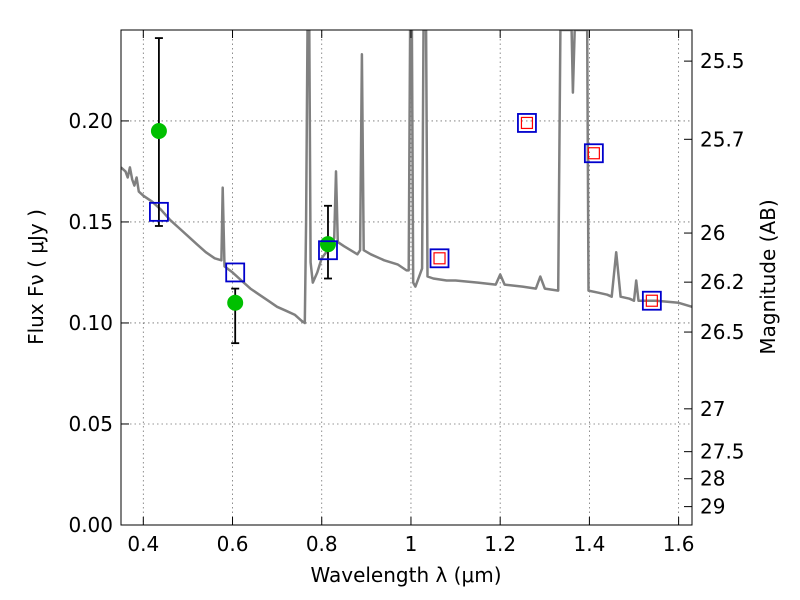 The width and height of the screenshot is (800, 600). What do you see at coordinates (722, 332) in the screenshot?
I see `y2-tick-label: 26.5` at bounding box center [722, 332].